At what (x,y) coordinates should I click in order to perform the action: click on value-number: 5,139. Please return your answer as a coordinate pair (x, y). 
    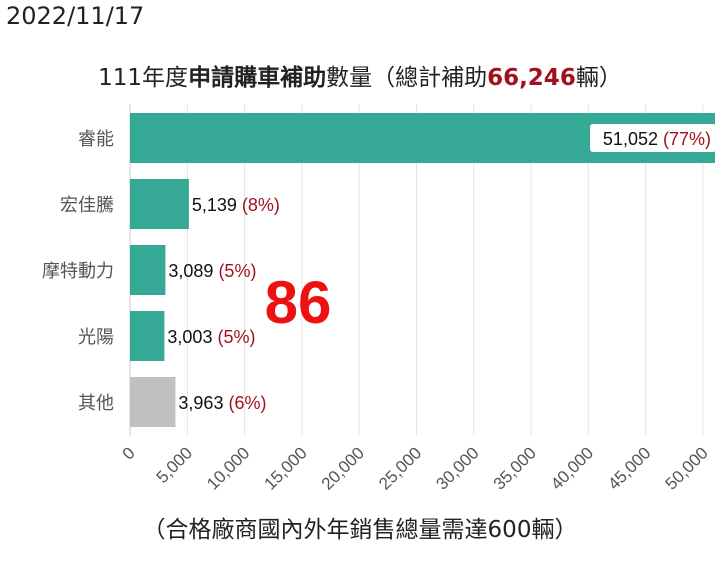
    Looking at the image, I should click on (217, 205).